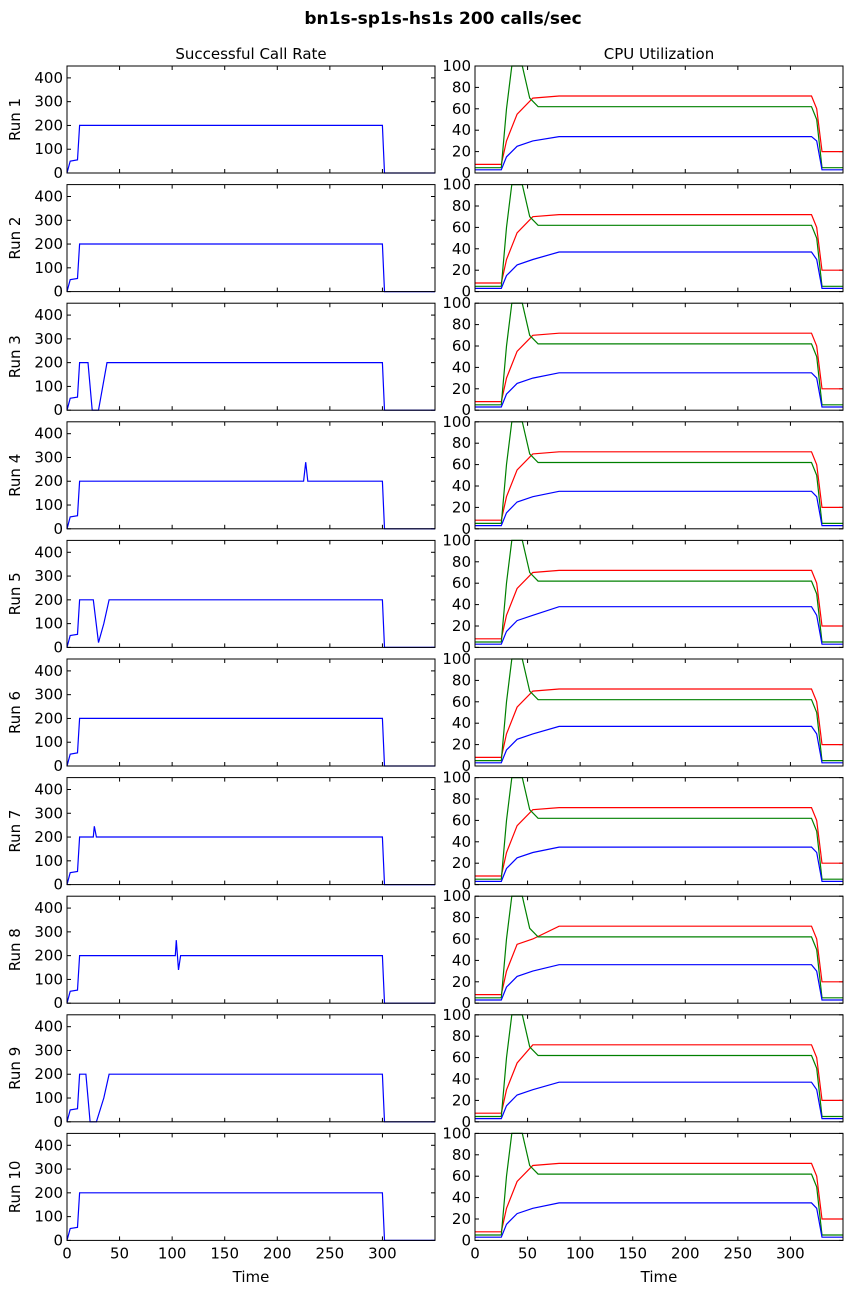 This screenshot has height=1294, width=852. I want to click on calls-panel-run-5: 0 100 200 300 400 Run 5, so click(221, 597).